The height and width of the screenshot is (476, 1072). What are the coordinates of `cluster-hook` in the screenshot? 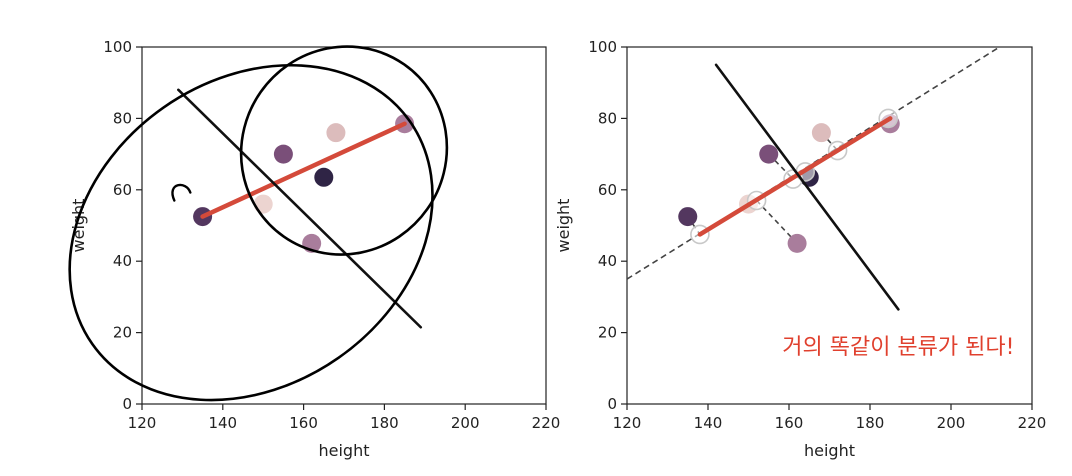 It's located at (181, 192).